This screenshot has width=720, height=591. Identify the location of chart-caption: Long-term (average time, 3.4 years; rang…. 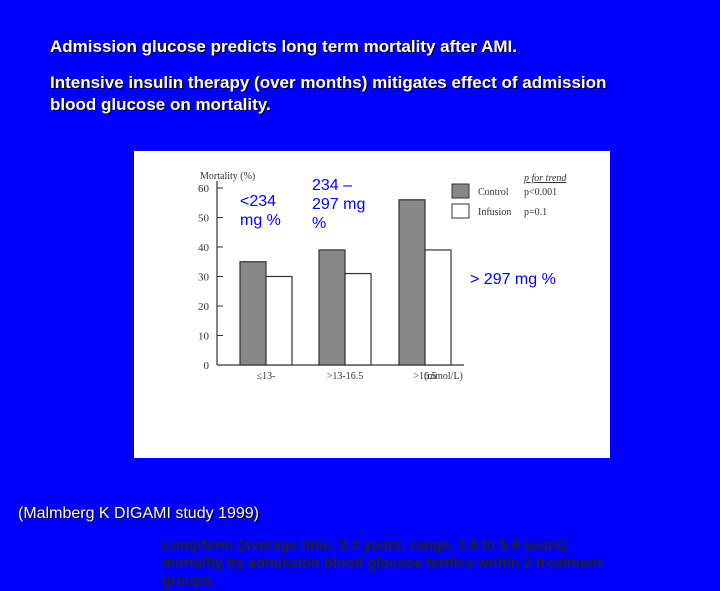
(382, 564).